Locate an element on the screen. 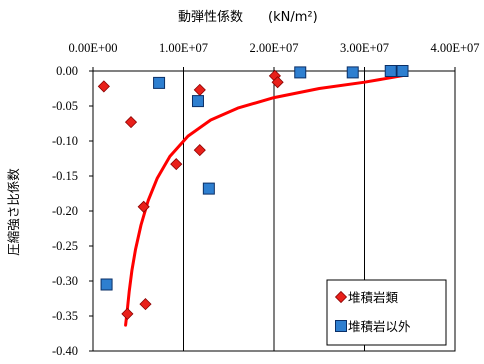  y-tick-label: 0.00 is located at coordinates (67, 71).